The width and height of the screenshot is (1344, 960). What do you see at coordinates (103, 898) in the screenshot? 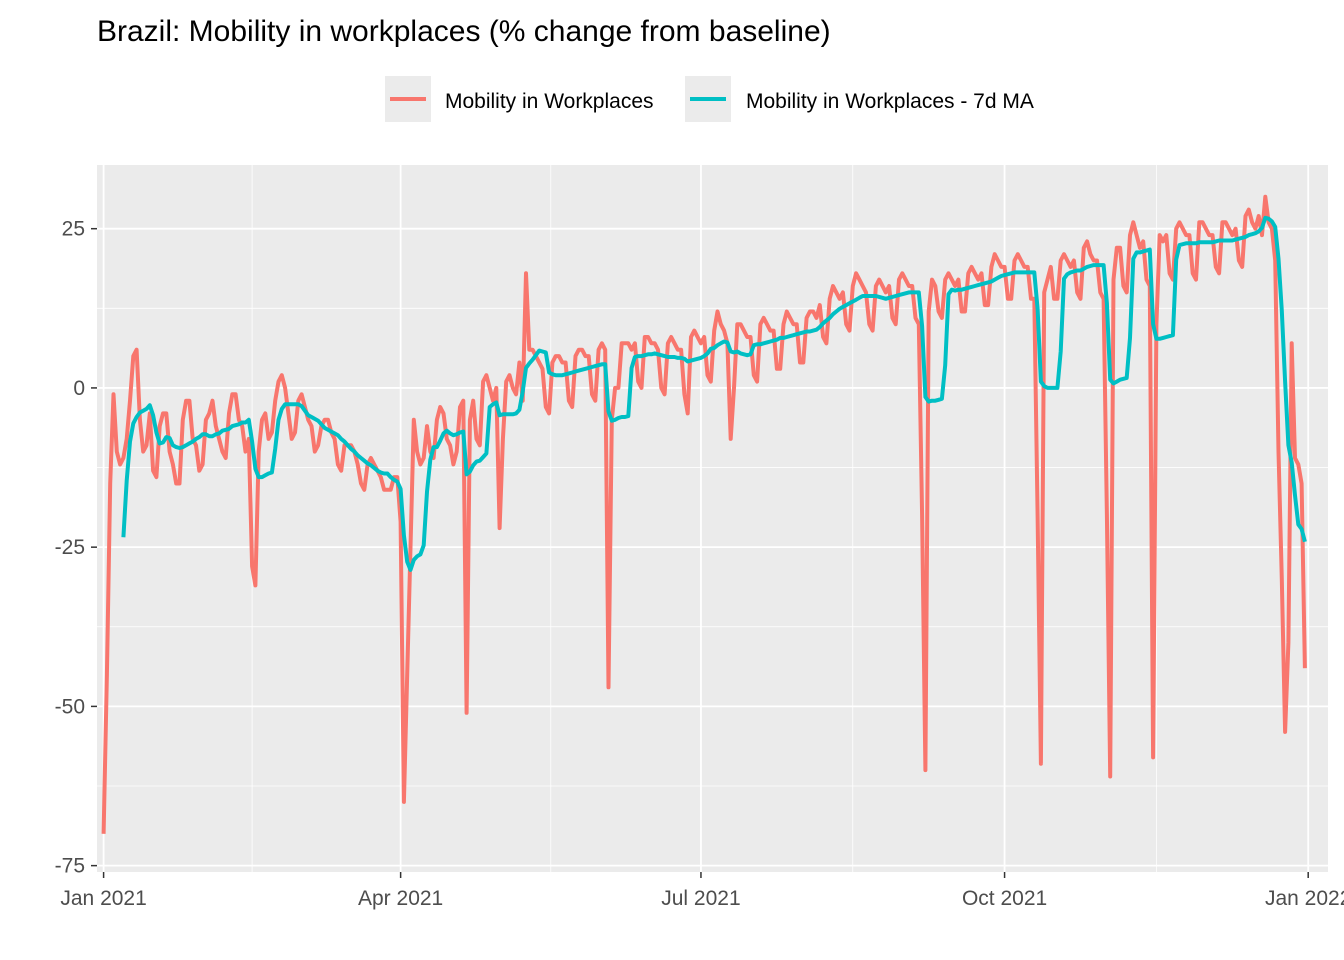
I see `x-tick-label: Jan 2021` at bounding box center [103, 898].